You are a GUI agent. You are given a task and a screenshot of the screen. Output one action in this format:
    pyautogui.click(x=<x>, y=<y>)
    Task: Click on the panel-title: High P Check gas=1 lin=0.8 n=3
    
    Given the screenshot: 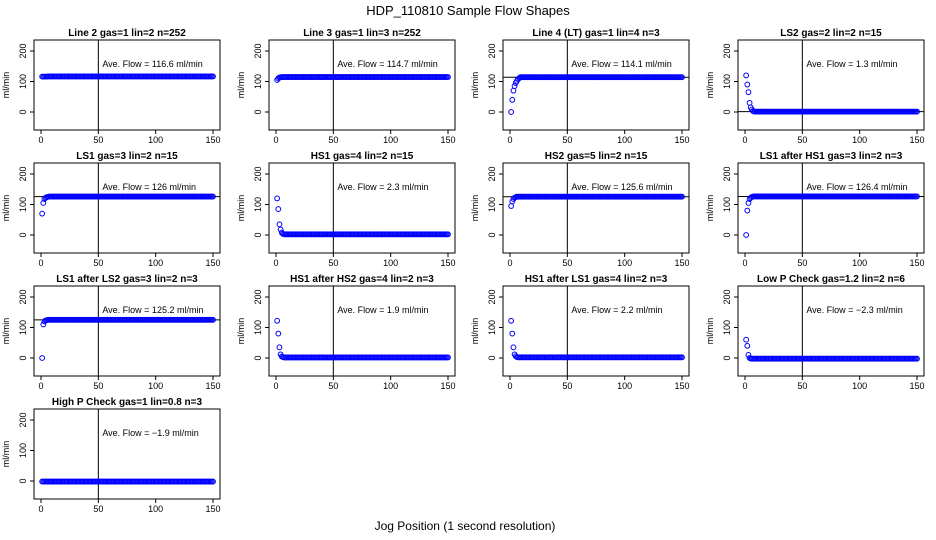 What is the action you would take?
    pyautogui.click(x=127, y=402)
    